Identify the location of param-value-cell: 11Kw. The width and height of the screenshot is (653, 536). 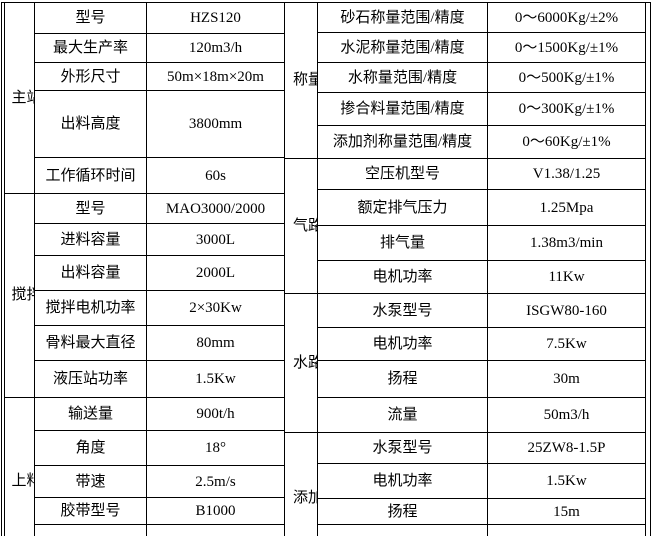
(566, 277).